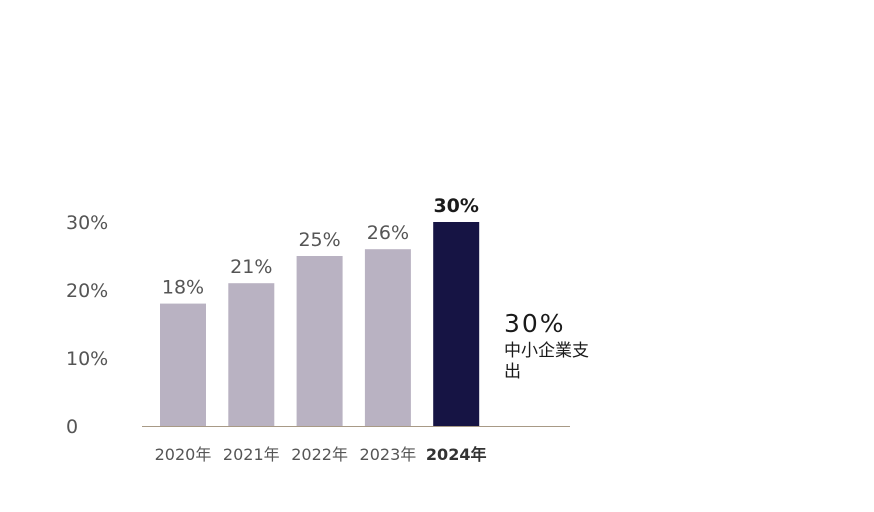 The width and height of the screenshot is (874, 512). Describe the element at coordinates (251, 454) in the screenshot. I see `x-tick-label: 2021年` at that location.